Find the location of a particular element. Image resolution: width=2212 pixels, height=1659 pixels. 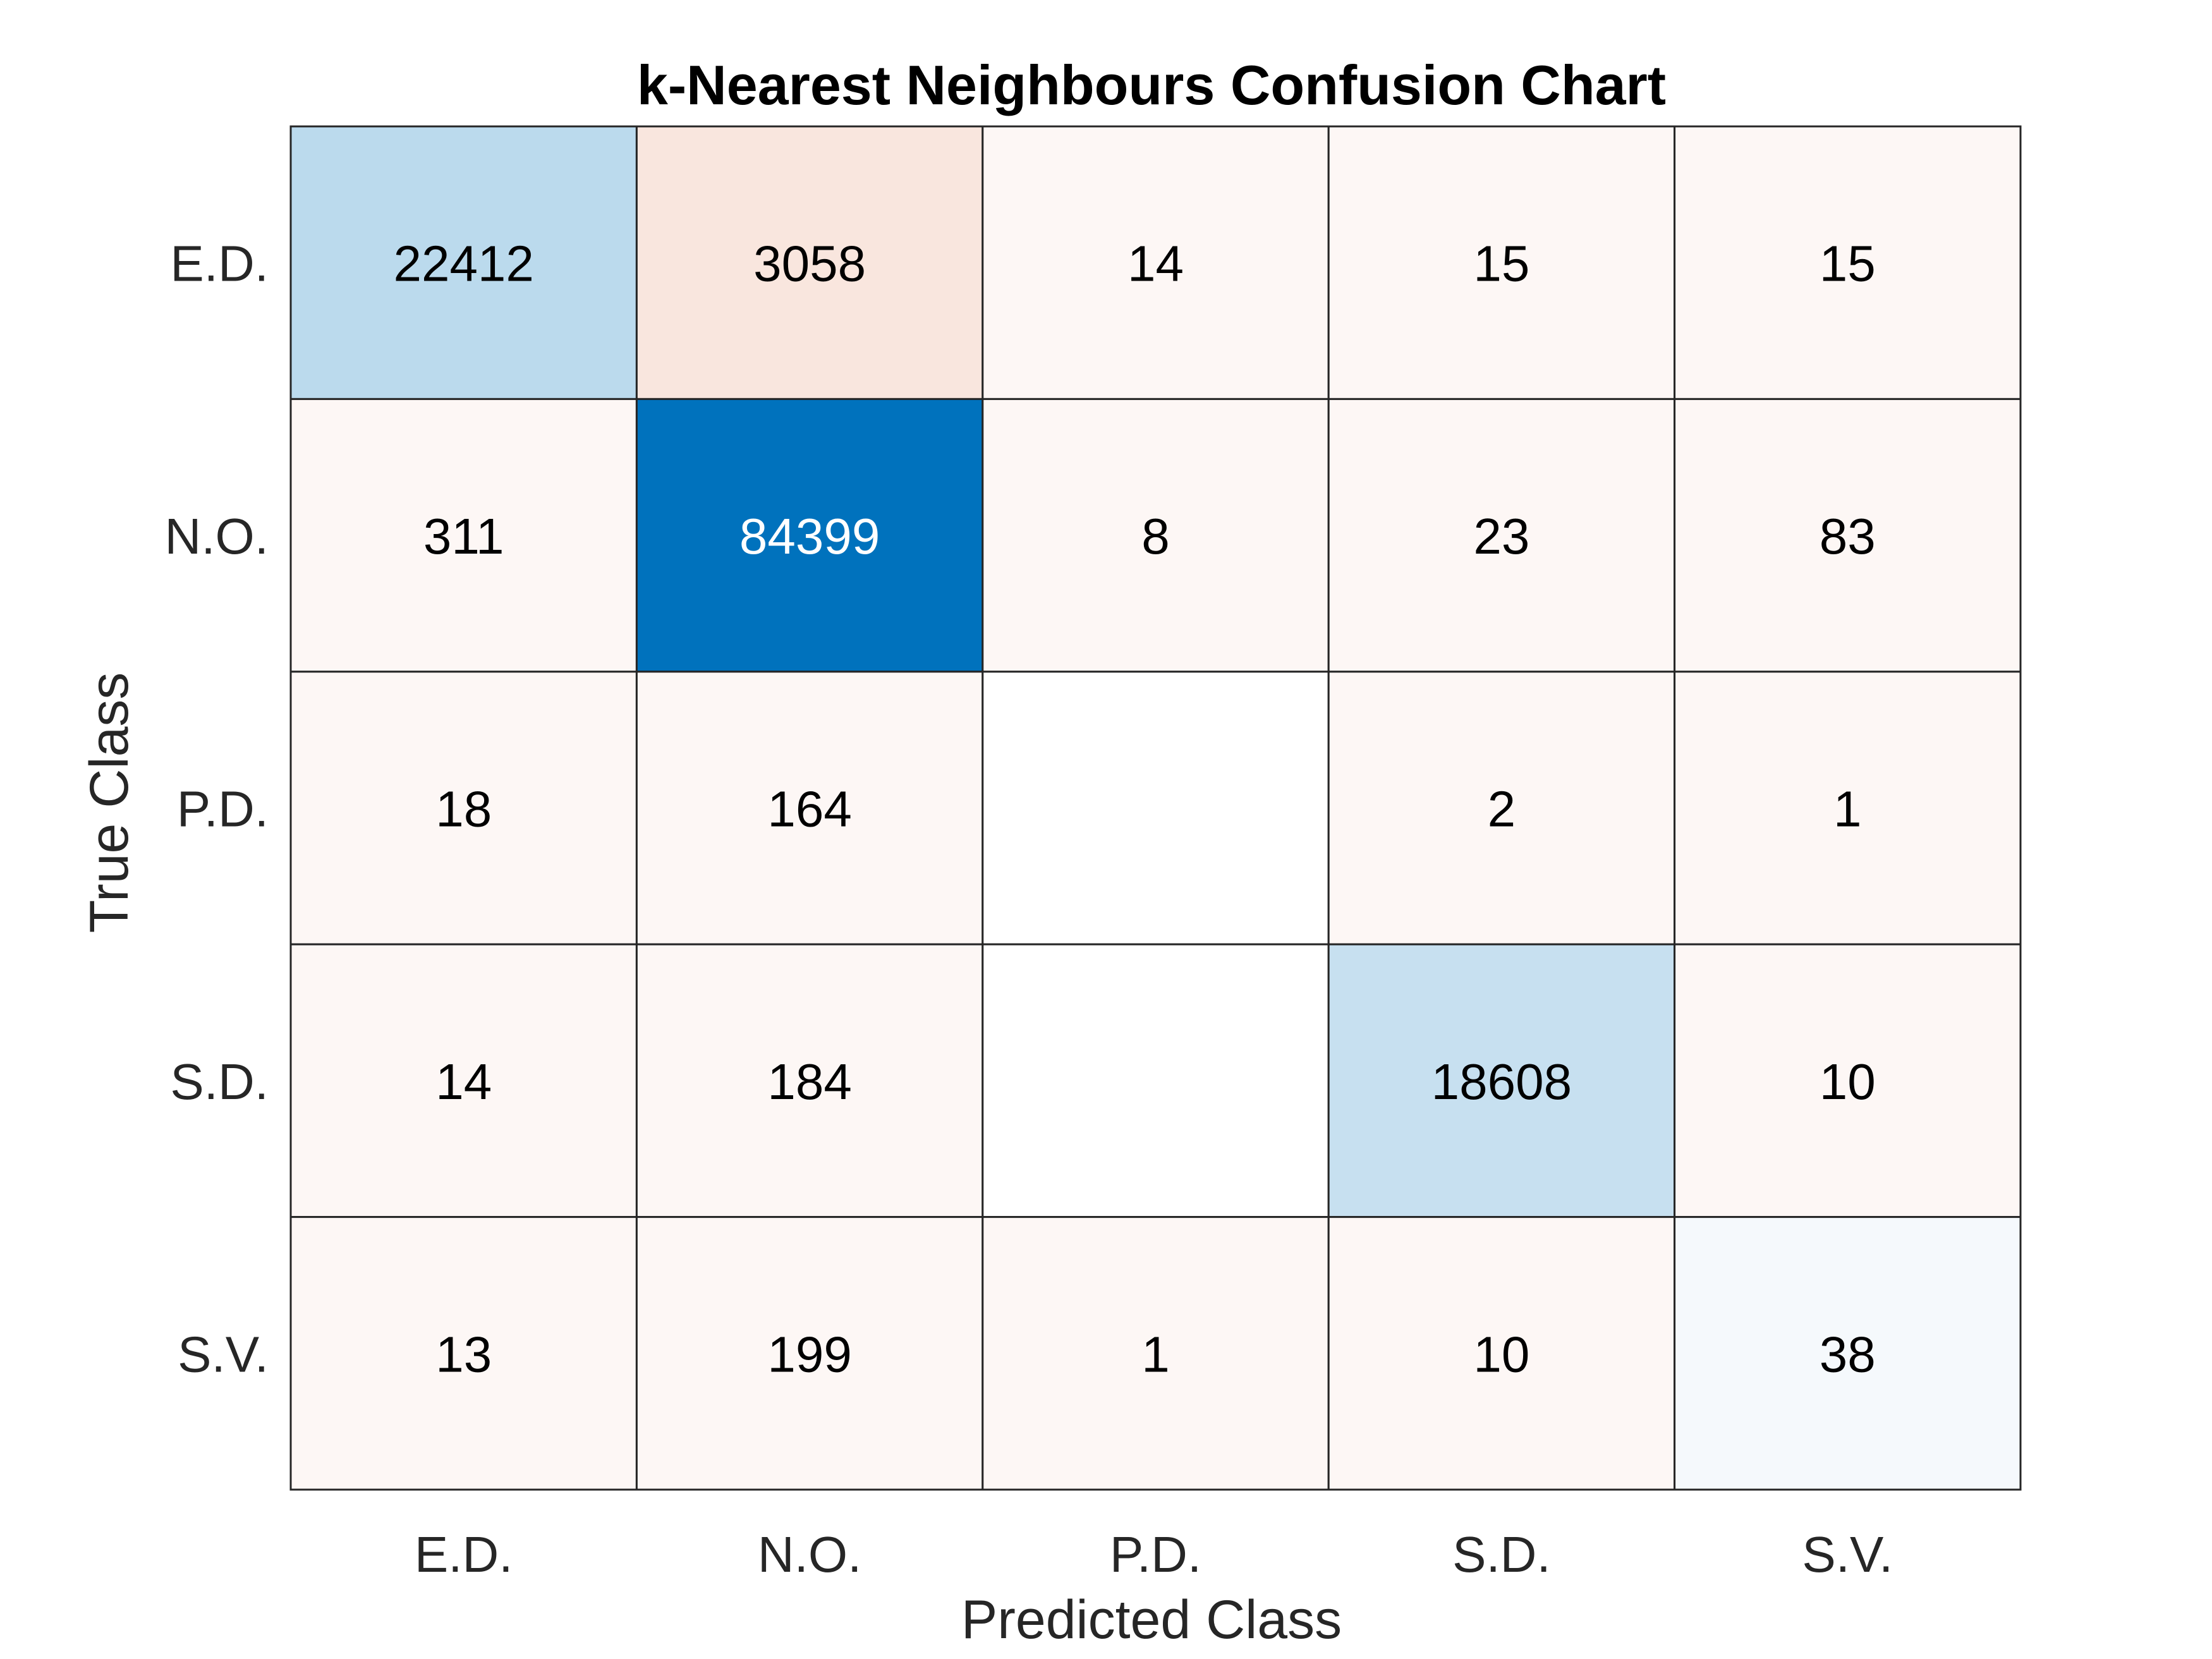

cell-value-3-4: 10 is located at coordinates (1848, 1082).